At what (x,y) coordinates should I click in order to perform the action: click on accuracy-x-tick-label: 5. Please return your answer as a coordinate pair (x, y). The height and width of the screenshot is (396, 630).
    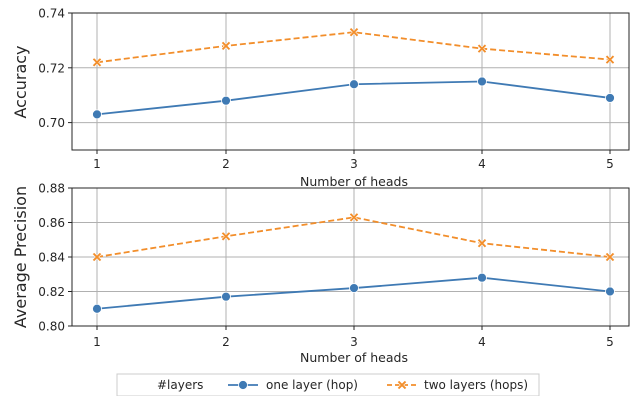
    Looking at the image, I should click on (610, 164).